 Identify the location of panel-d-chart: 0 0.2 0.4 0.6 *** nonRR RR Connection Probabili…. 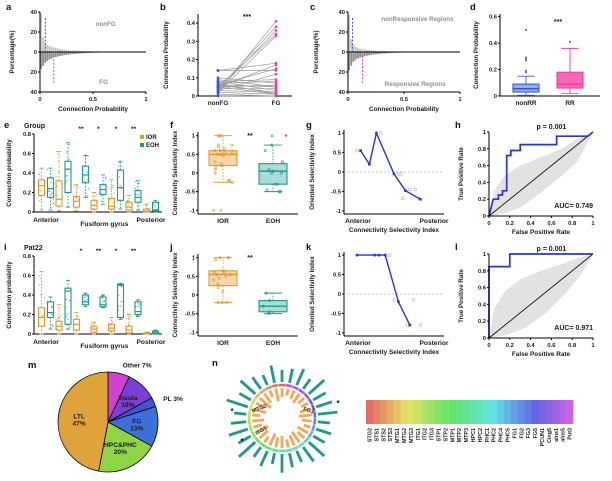
(536, 60).